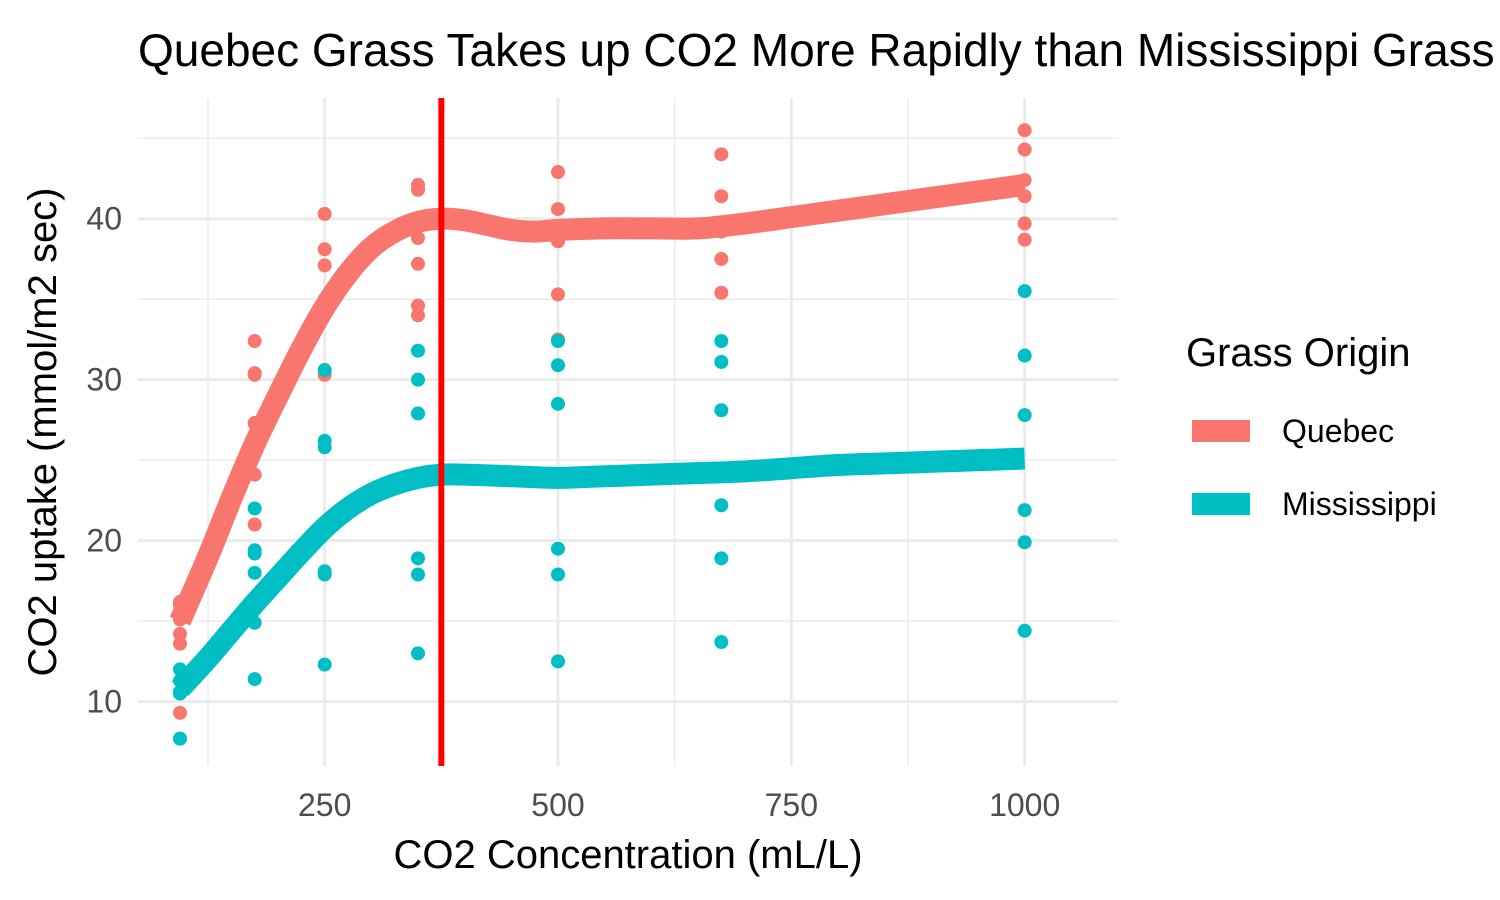 This screenshot has height=900, width=1500. What do you see at coordinates (1221, 431) in the screenshot?
I see `legend-key-quebec` at bounding box center [1221, 431].